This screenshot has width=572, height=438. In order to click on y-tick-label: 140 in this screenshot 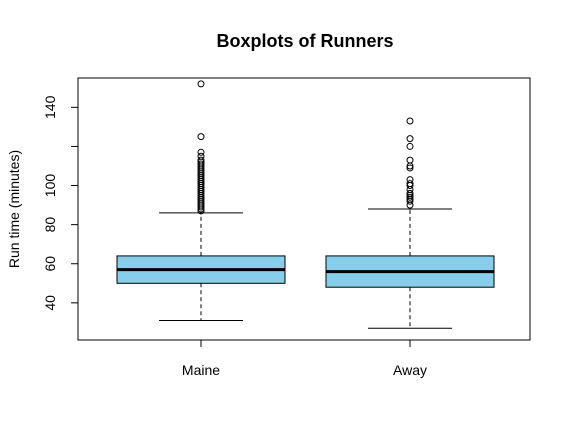, I will do `click(50, 107)`.